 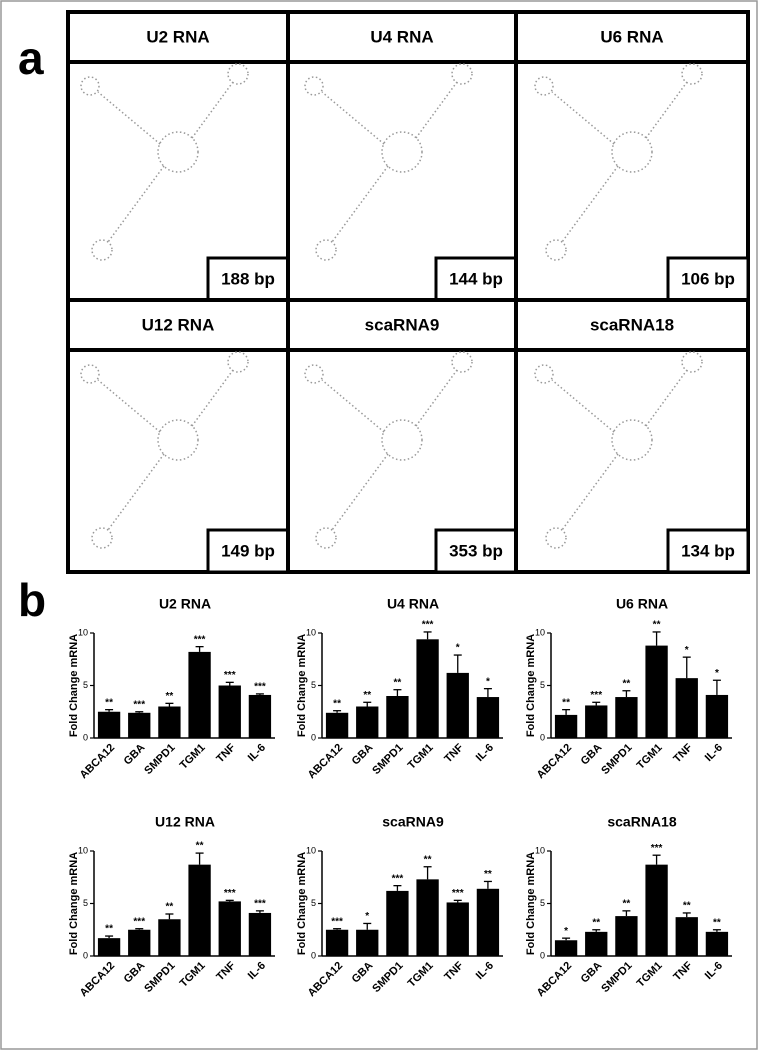 What do you see at coordinates (413, 822) in the screenshot?
I see `chart-title: scaRNA9` at bounding box center [413, 822].